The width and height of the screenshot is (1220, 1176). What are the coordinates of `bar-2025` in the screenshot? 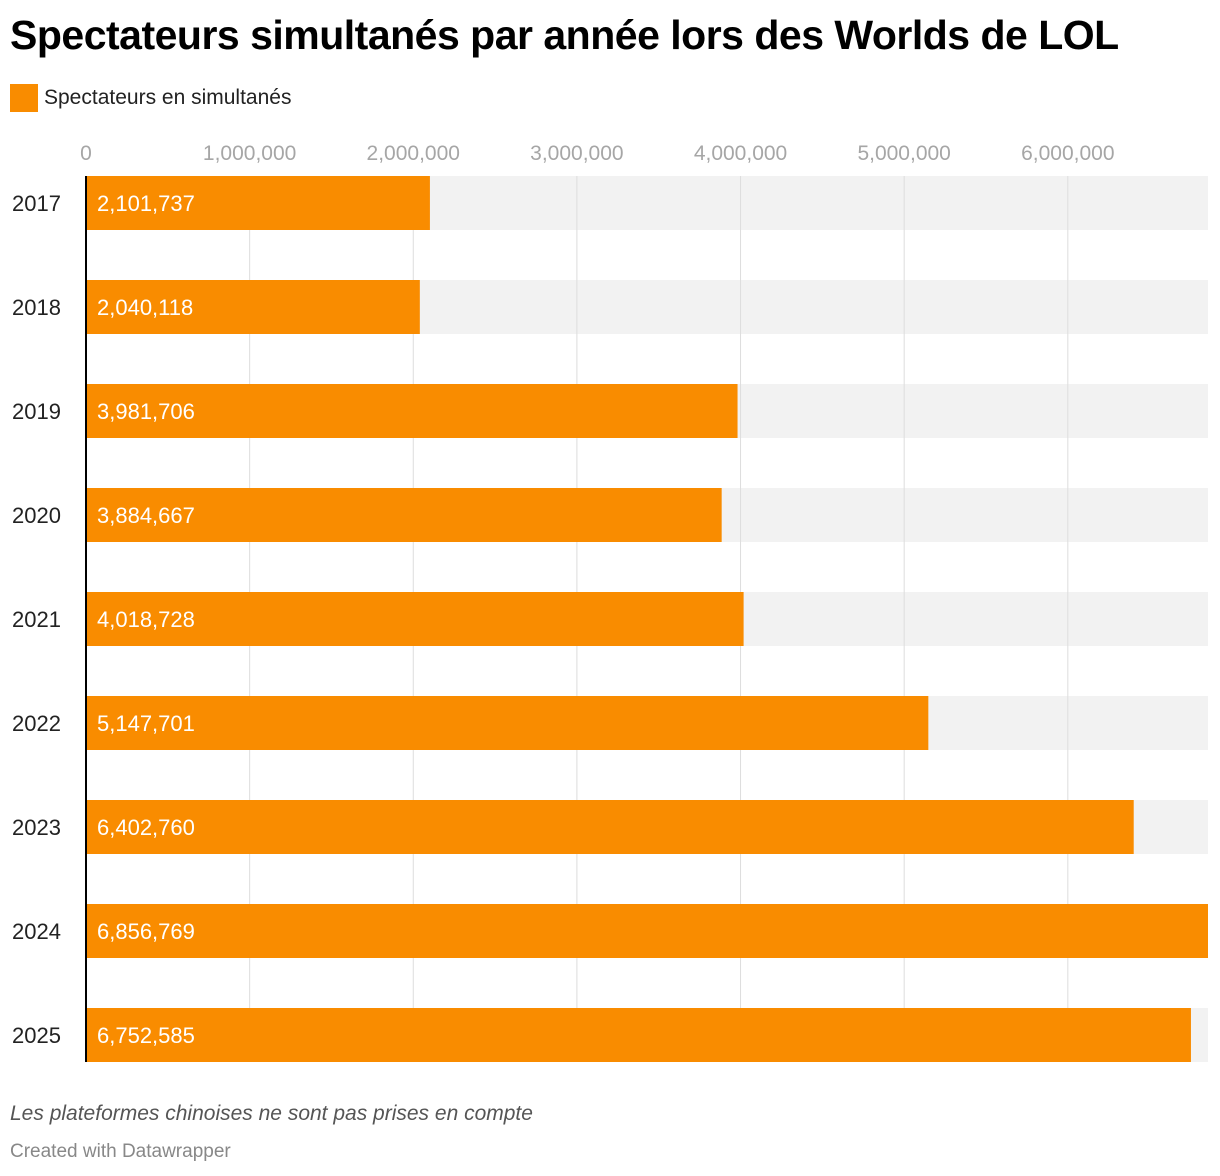 It's located at (638, 1035).